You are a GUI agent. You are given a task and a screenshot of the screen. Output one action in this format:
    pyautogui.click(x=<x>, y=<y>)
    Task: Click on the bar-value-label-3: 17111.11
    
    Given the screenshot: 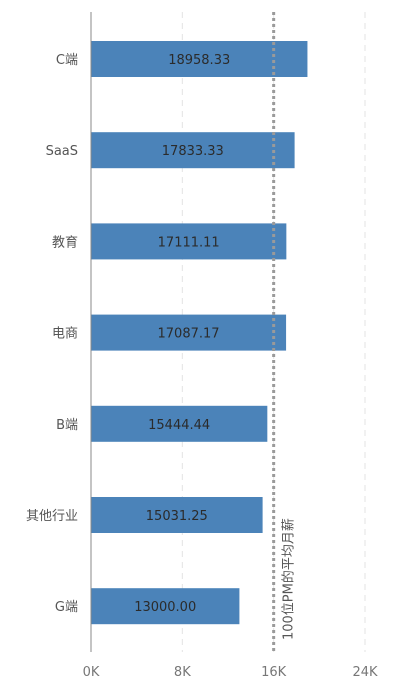 What is the action you would take?
    pyautogui.click(x=189, y=242)
    